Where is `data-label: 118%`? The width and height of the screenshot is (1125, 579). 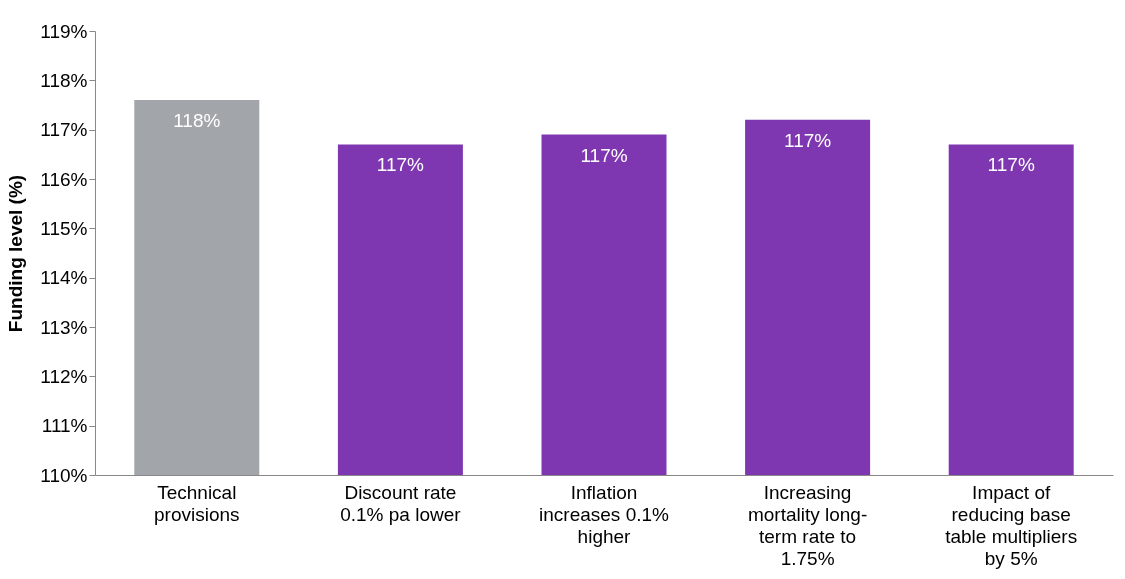 data-label: 118% is located at coordinates (197, 121).